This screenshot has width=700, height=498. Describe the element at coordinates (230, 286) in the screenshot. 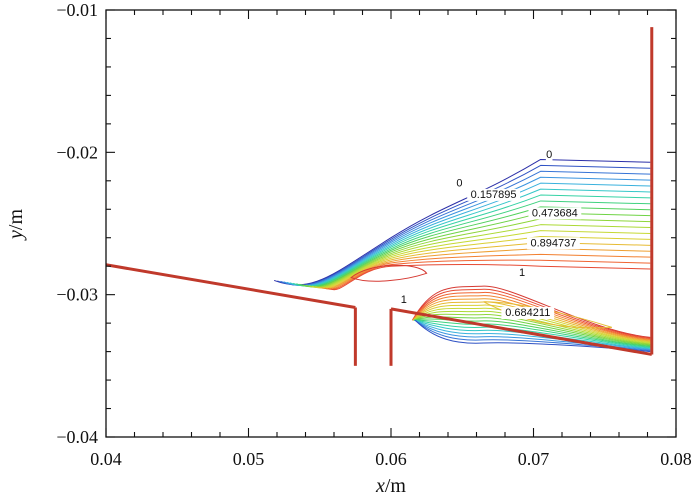

I see `upstream-wall` at that location.